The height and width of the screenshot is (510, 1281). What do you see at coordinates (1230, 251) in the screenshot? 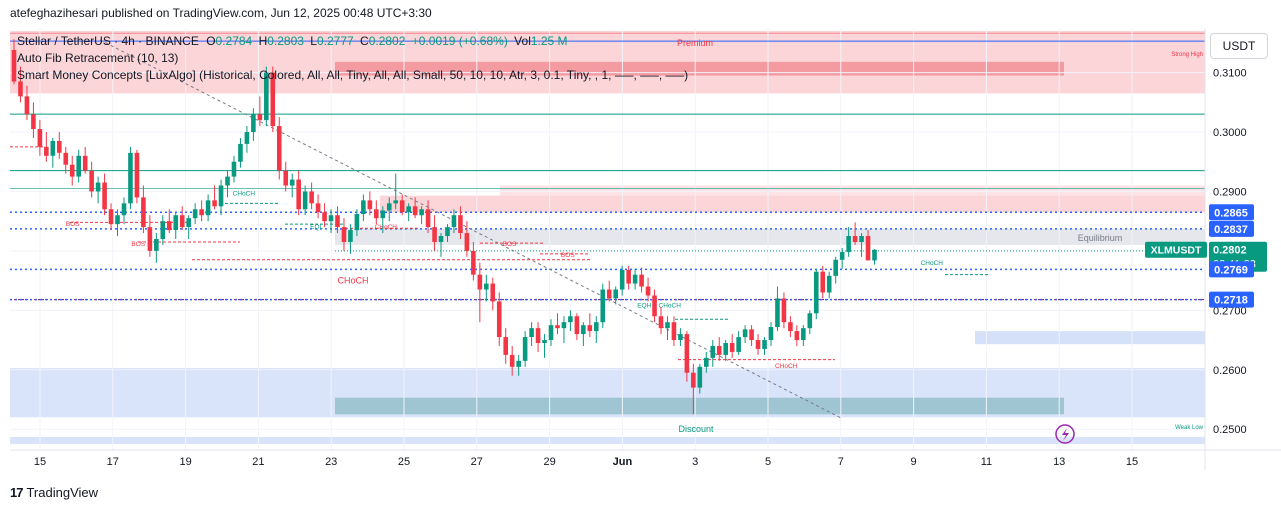
I see `last-price-badge: 0.2802` at bounding box center [1230, 251].